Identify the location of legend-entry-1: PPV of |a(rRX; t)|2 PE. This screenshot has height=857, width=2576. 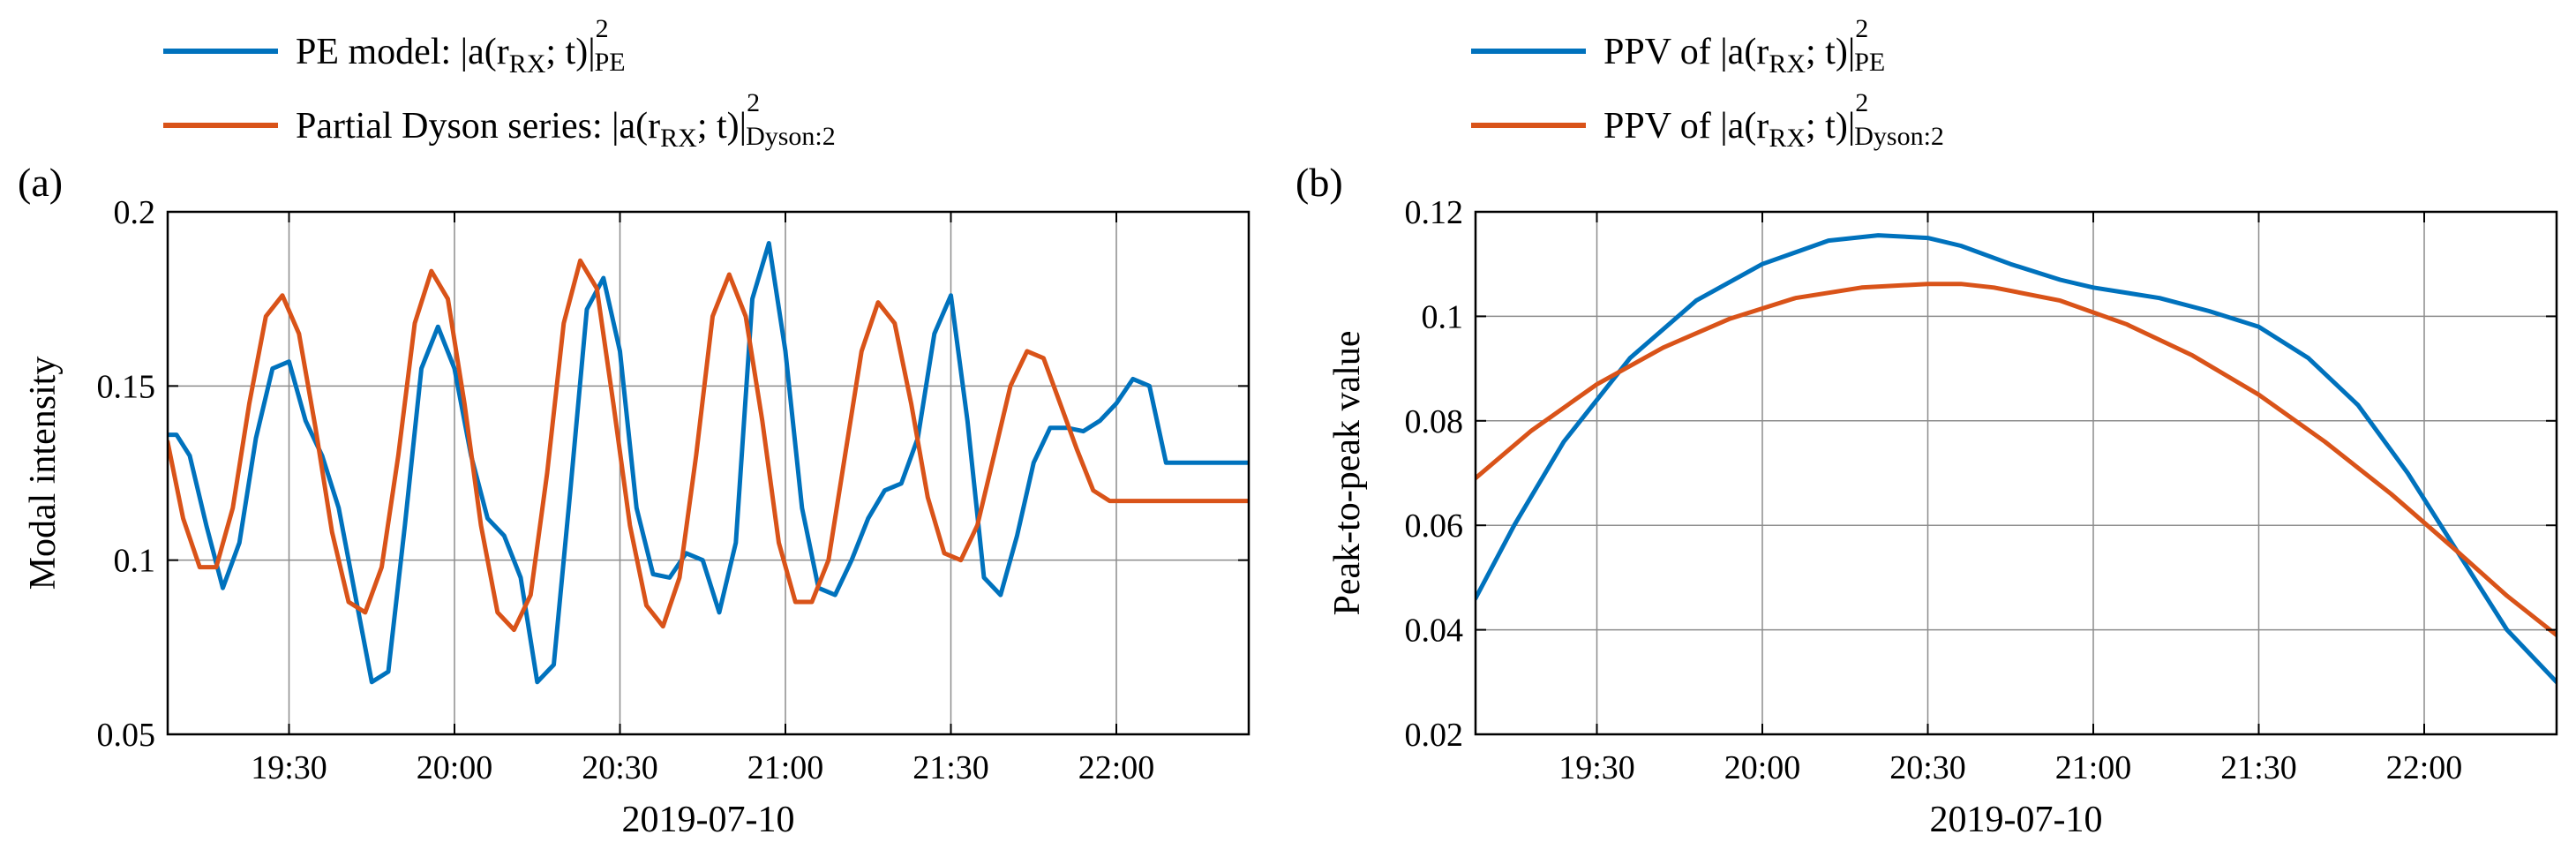
(1678, 46).